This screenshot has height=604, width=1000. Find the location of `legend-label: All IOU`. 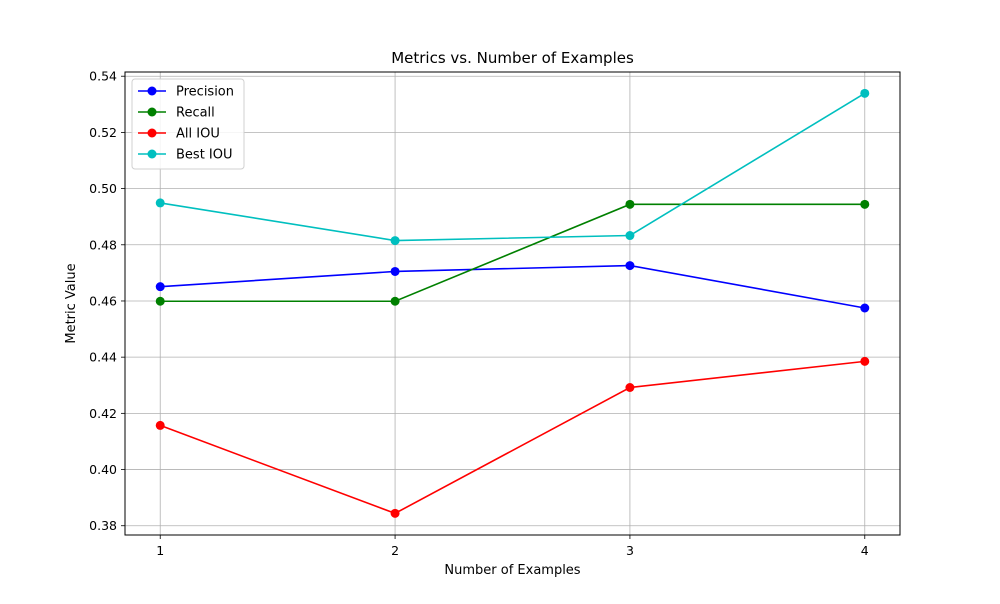

legend-label: All IOU is located at coordinates (198, 134).